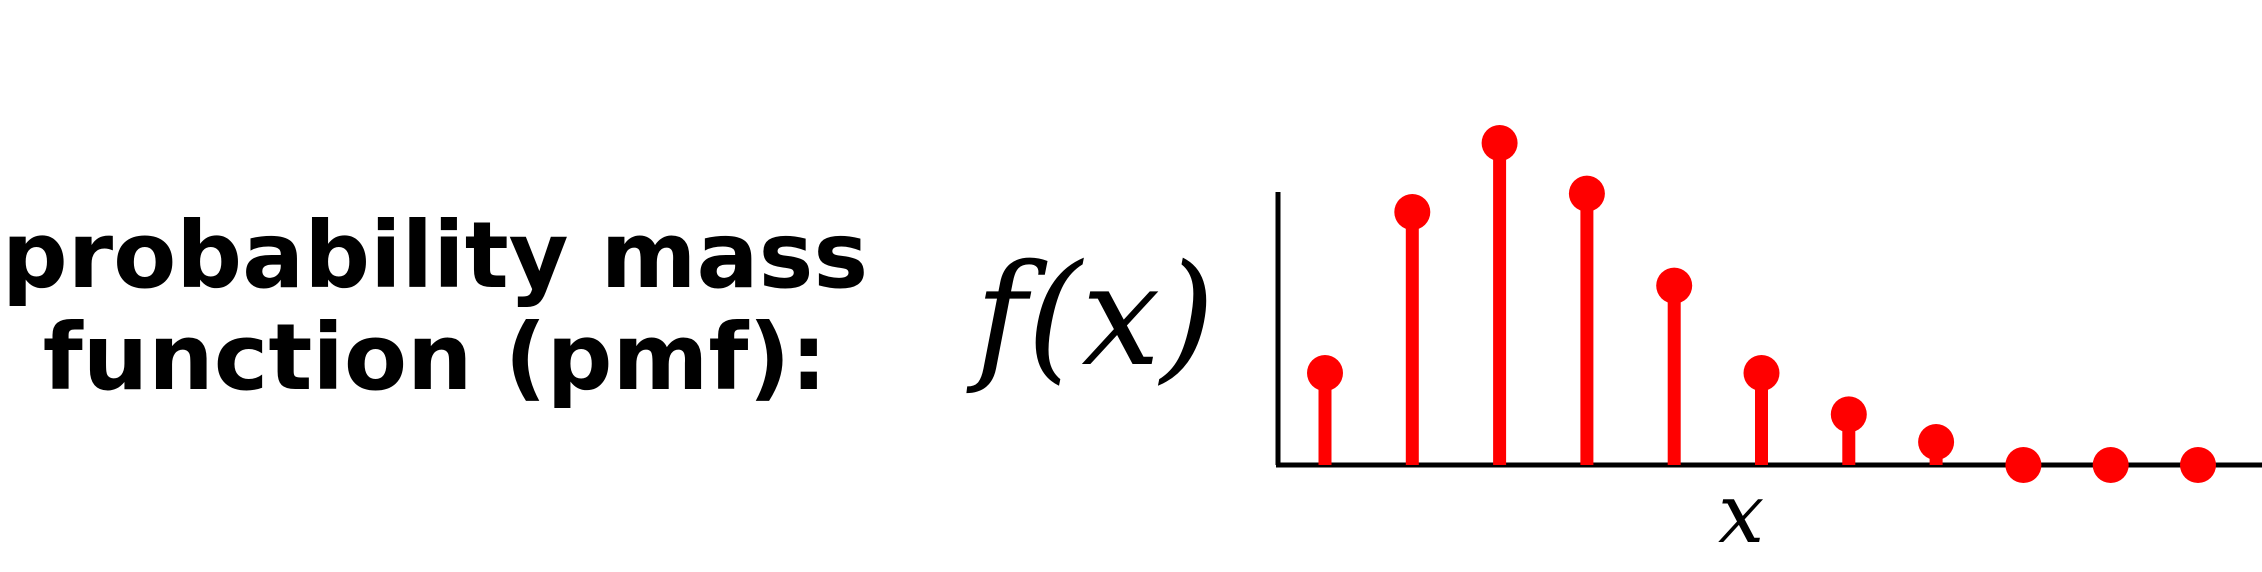  What do you see at coordinates (1741, 514) in the screenshot?
I see `x-axis-label: x` at bounding box center [1741, 514].